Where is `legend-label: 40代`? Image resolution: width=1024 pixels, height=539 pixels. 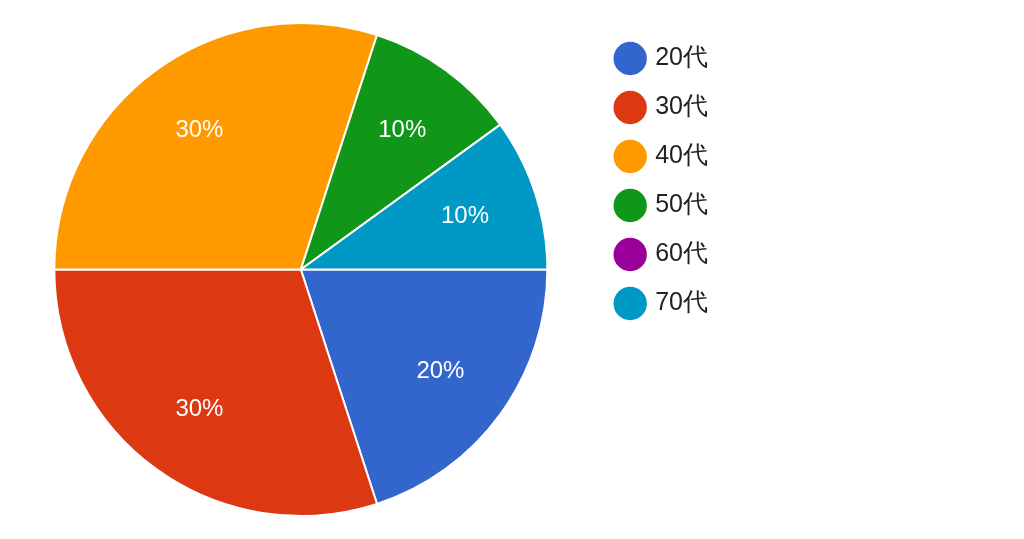
legend-label: 40代 is located at coordinates (681, 154).